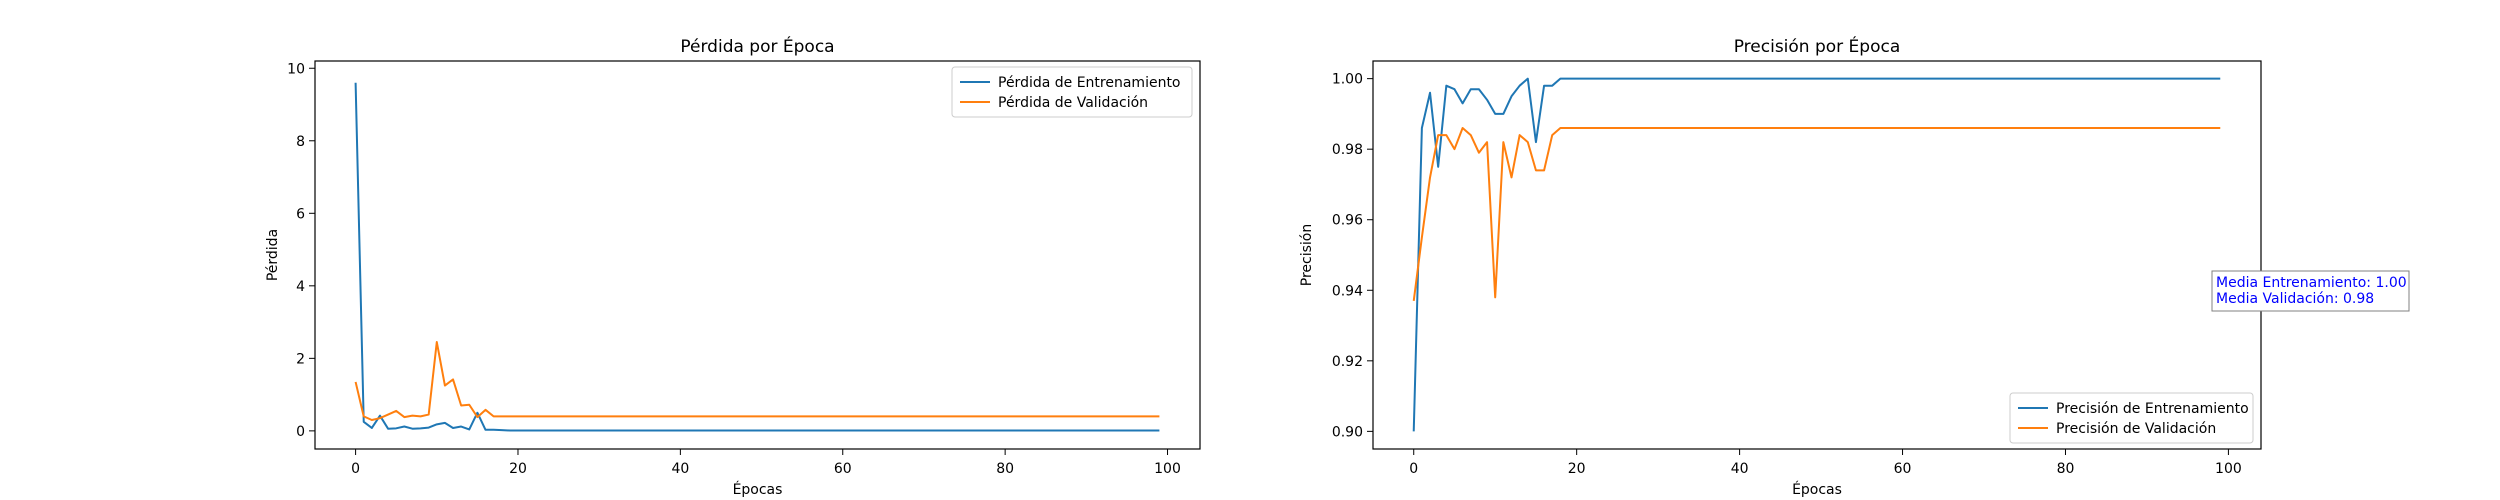 Image resolution: width=2500 pixels, height=500 pixels. I want to click on y-tick-label: 6, so click(300, 214).